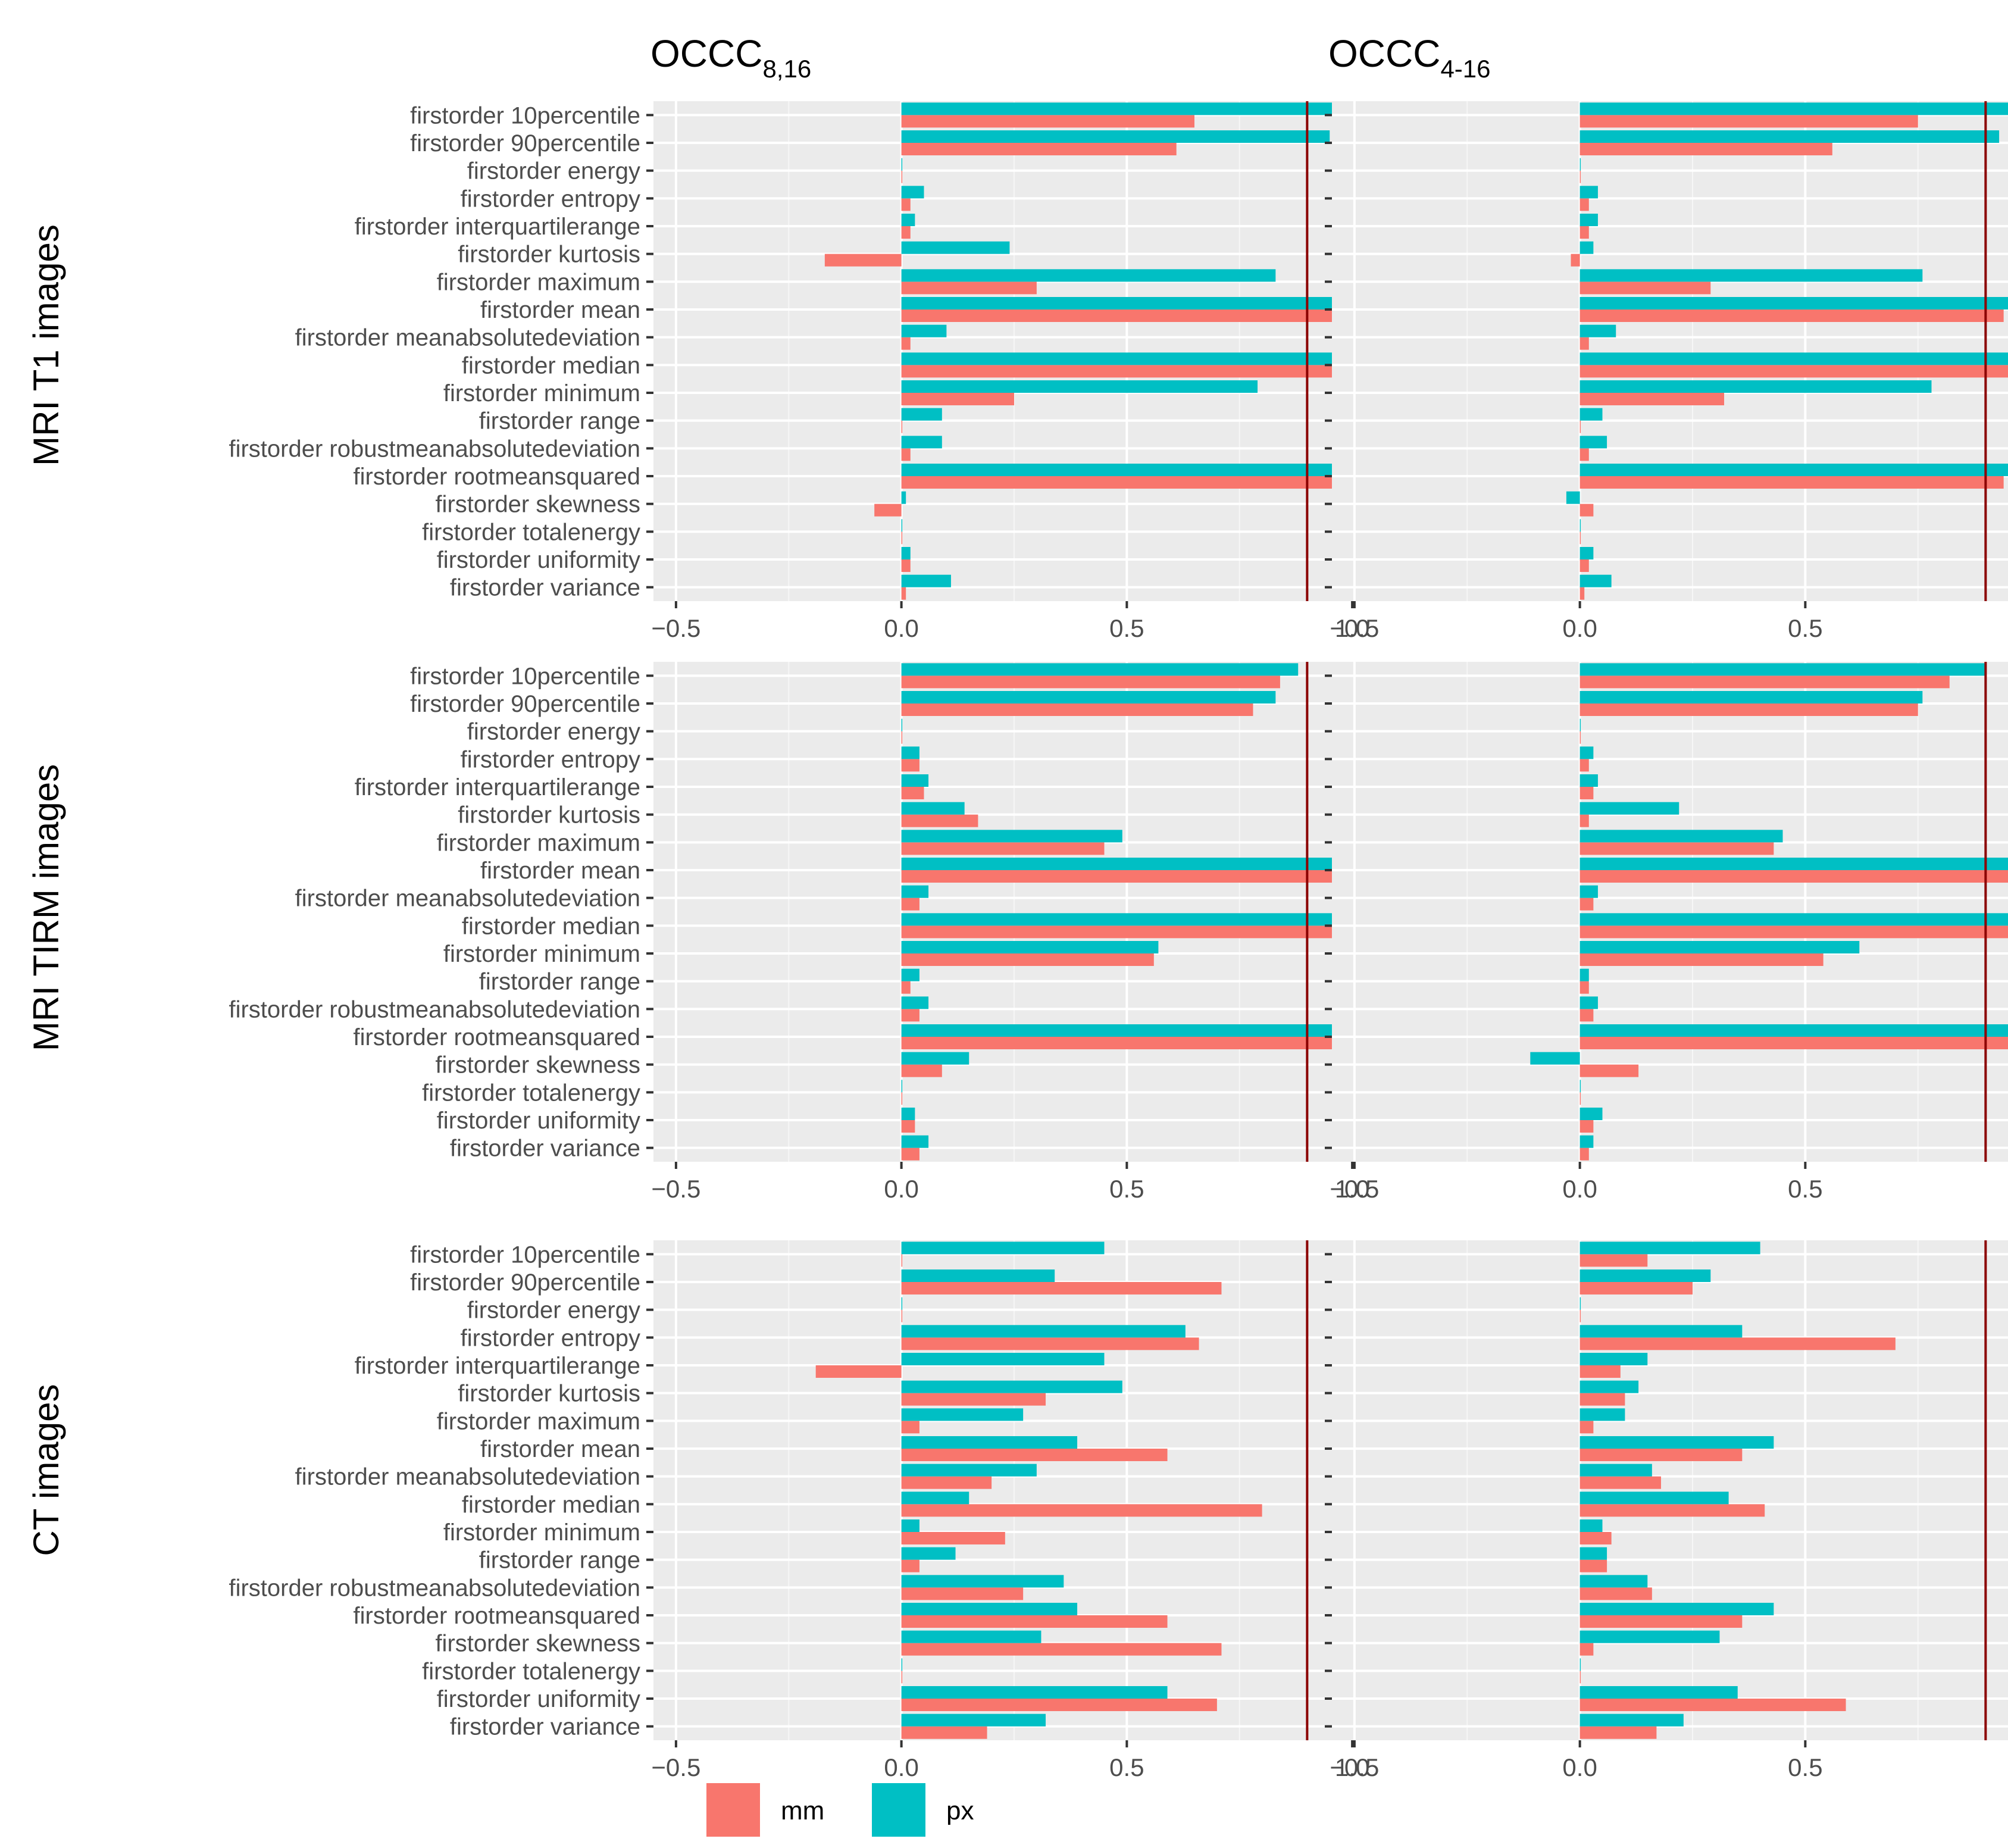 This screenshot has width=2008, height=1848. I want to click on panel-mri-tirm-images-col2-bar-px-firstorder-robustmeanabsolutedeviation, so click(1588, 1002).